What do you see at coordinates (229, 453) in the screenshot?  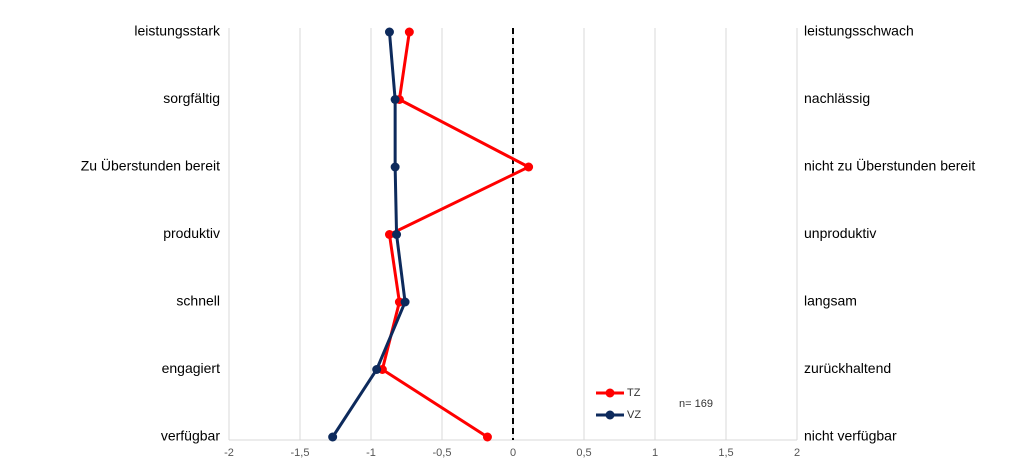 I see `x-tick-label: -2` at bounding box center [229, 453].